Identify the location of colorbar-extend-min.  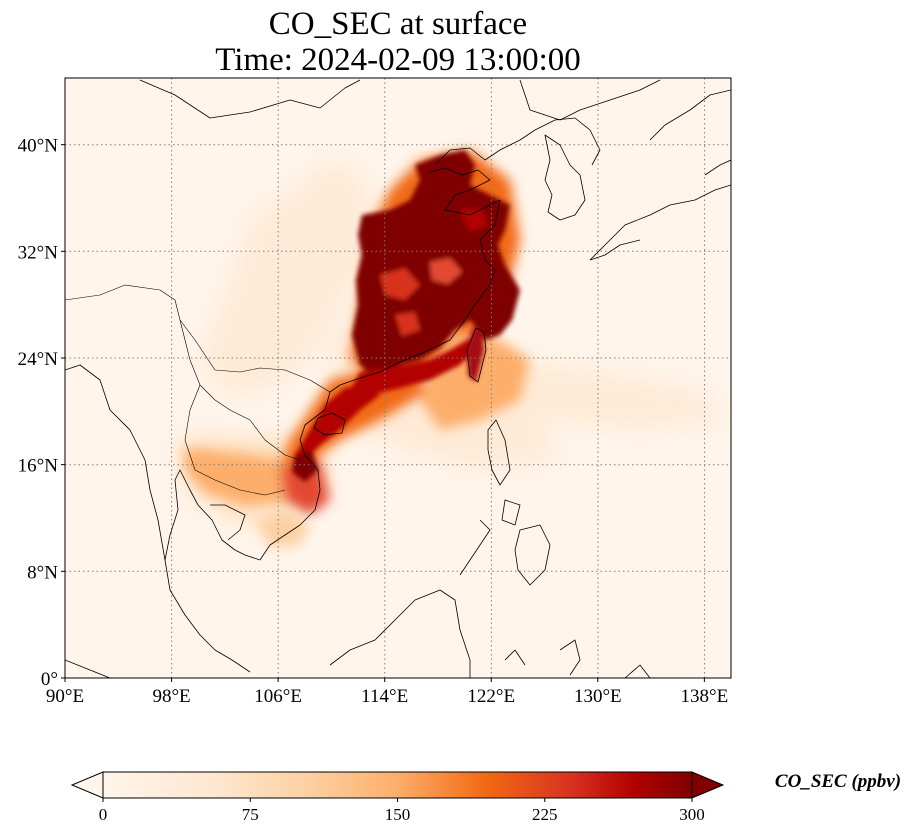
(87, 785).